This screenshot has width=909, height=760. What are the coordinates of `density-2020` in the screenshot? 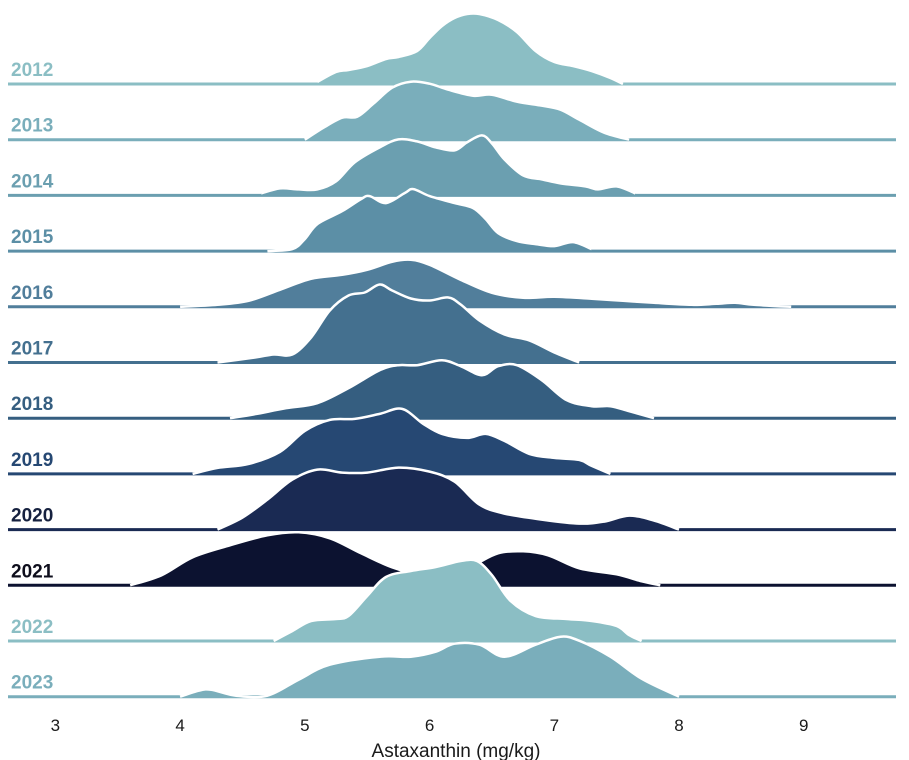 It's located at (448, 498).